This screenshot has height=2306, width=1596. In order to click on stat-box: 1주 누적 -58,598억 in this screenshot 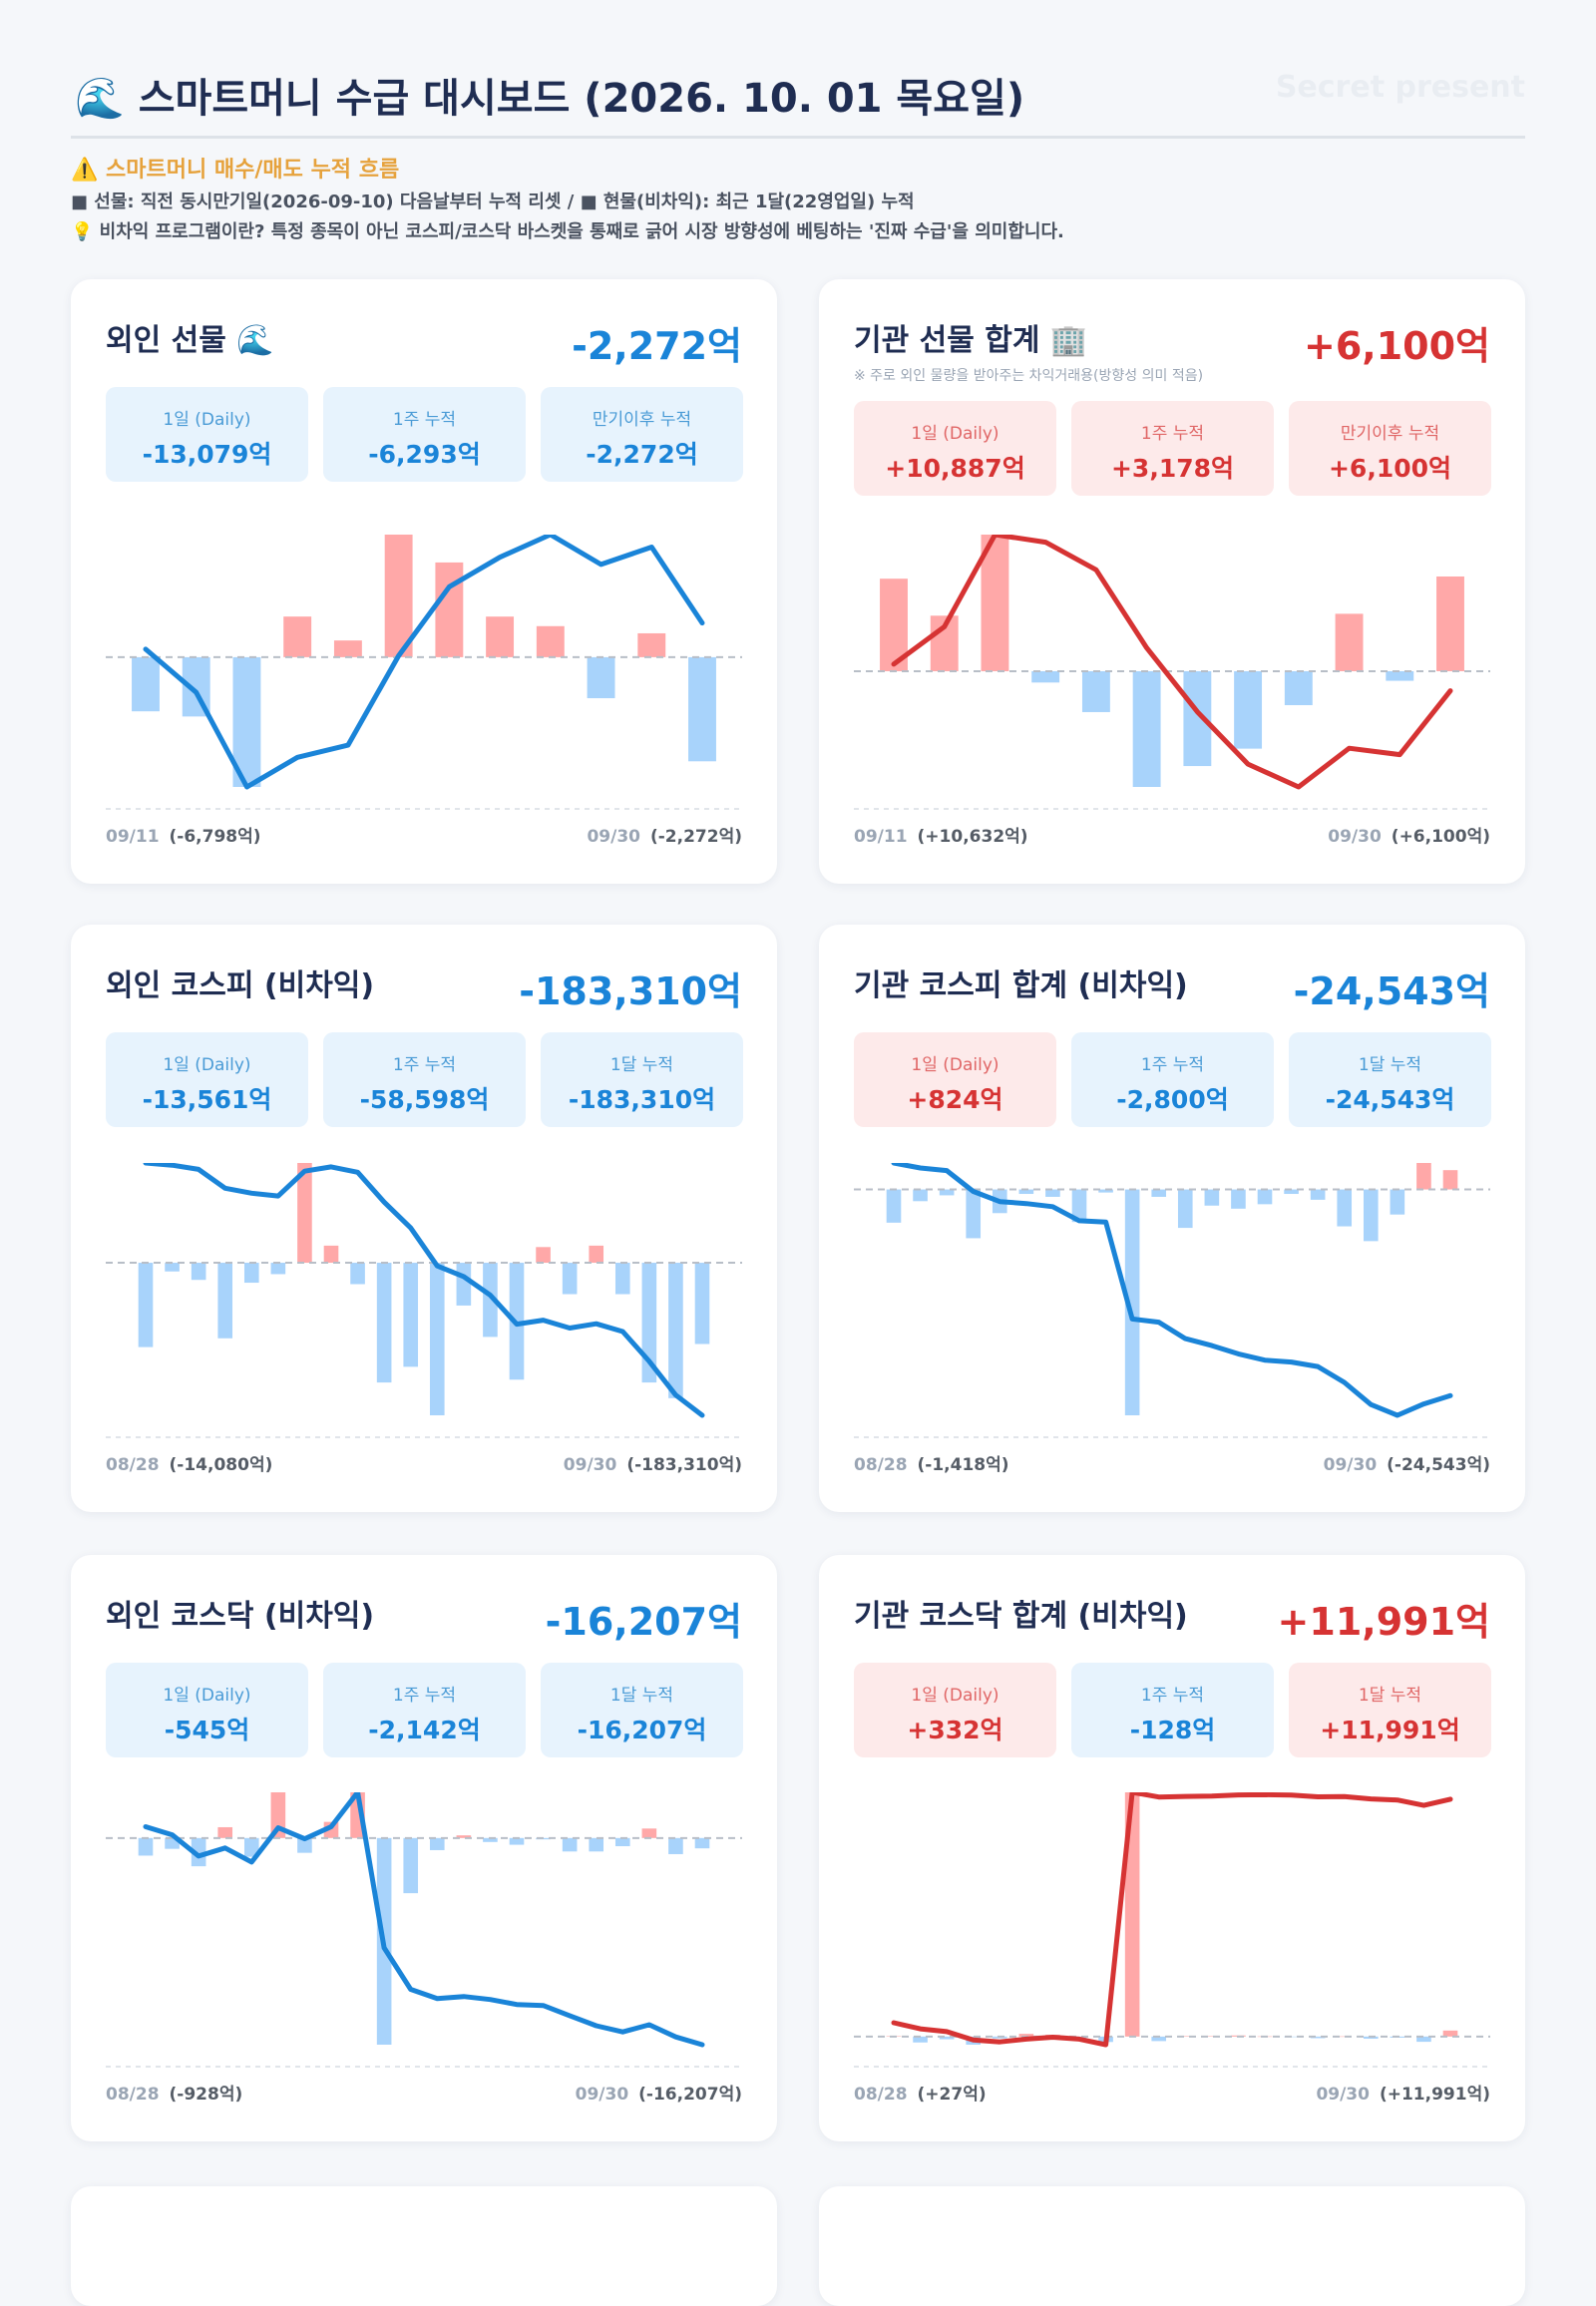, I will do `click(424, 1079)`.